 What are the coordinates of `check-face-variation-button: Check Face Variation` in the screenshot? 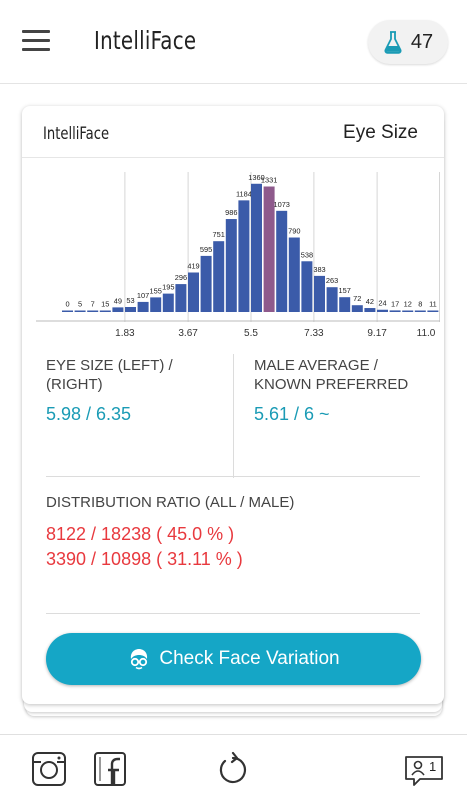 It's located at (233, 659).